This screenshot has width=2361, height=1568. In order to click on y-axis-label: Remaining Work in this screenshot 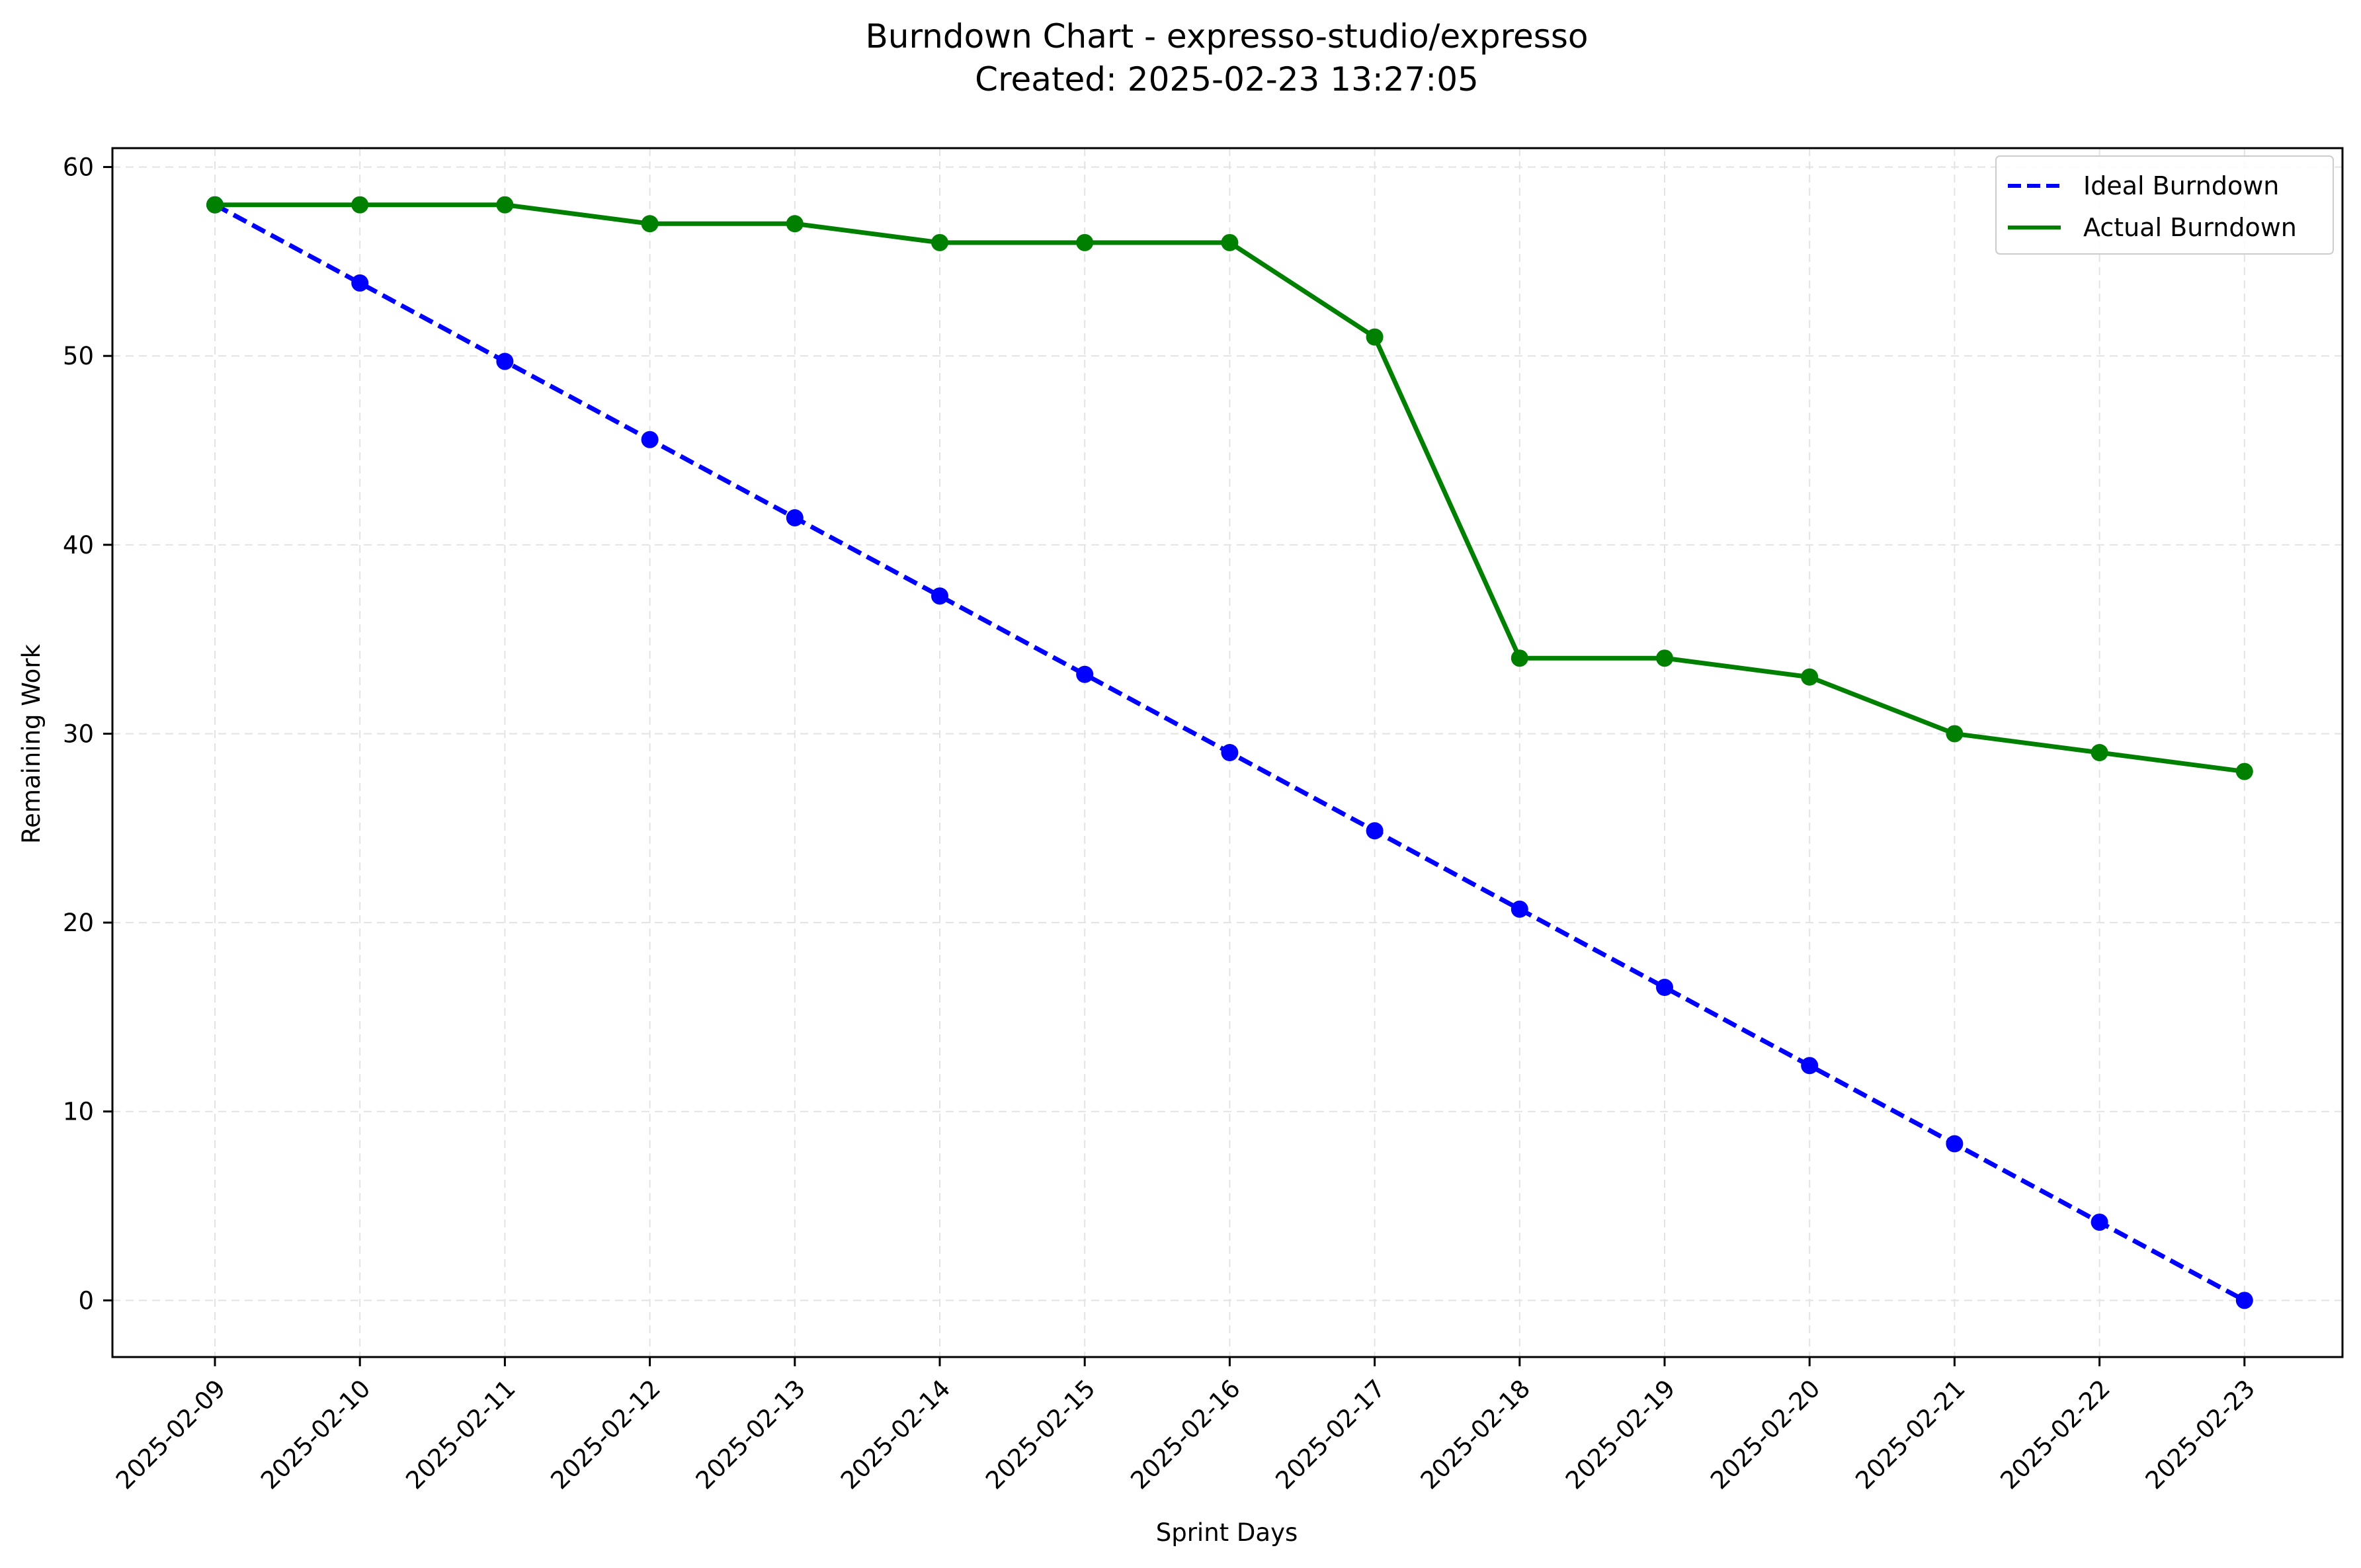, I will do `click(31, 743)`.